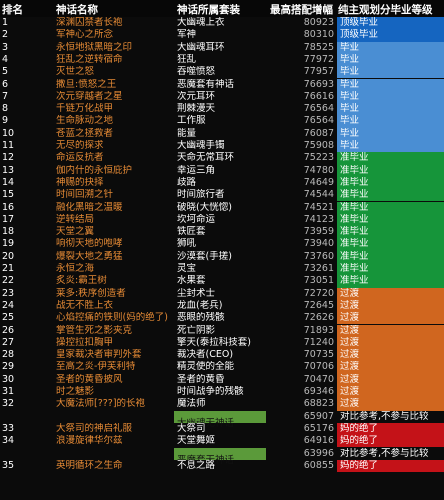 This screenshot has width=444, height=500. Describe the element at coordinates (222, 97) in the screenshot. I see `table-row: 7 次元穿越者之星 次元耳环 76616 毕业` at that location.